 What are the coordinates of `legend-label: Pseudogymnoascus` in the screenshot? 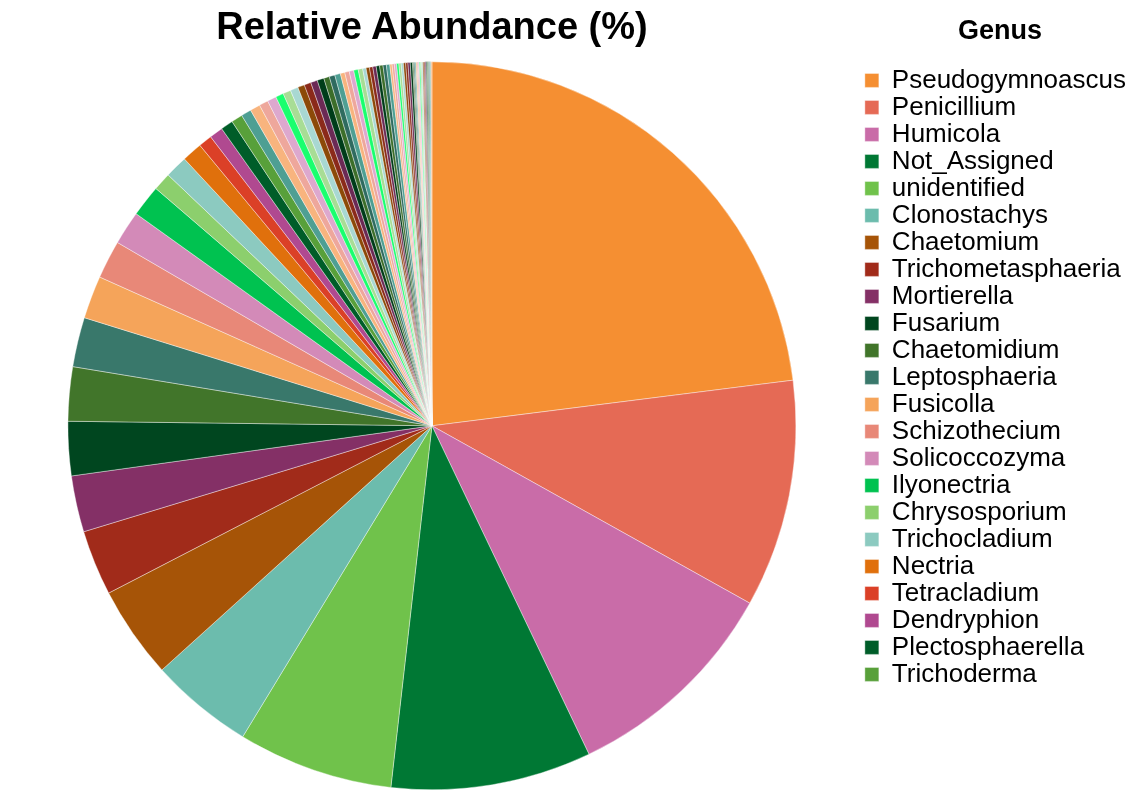 It's located at (1008, 78).